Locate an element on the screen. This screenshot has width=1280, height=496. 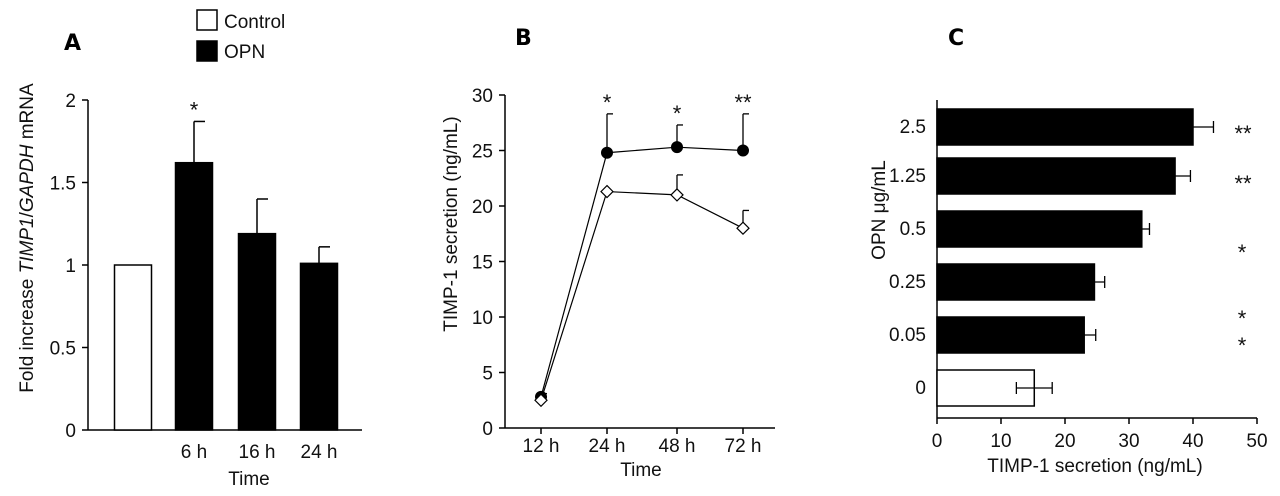
x-tick-label: 16 h is located at coordinates (257, 452).